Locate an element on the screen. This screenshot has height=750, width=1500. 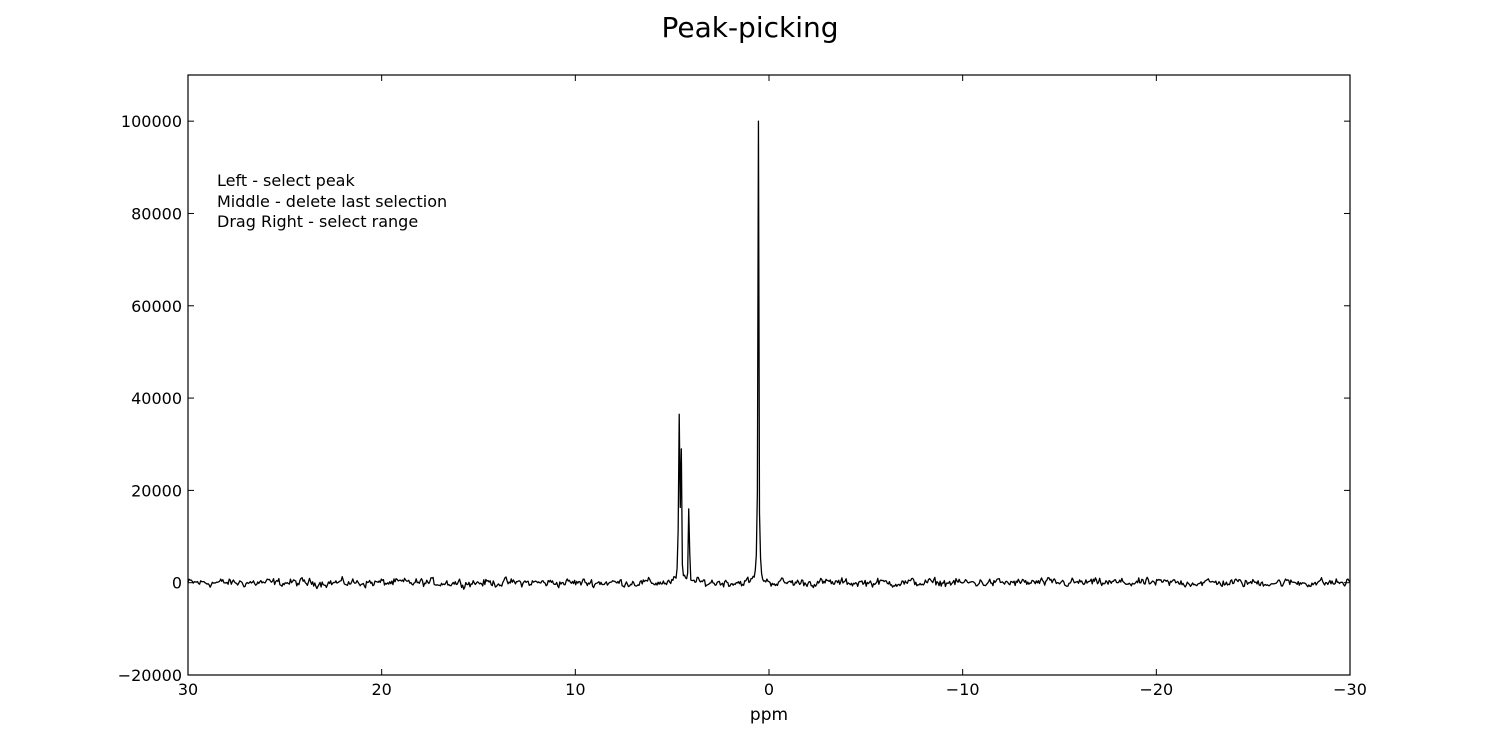
x-tick-label: −30 is located at coordinates (1350, 689).